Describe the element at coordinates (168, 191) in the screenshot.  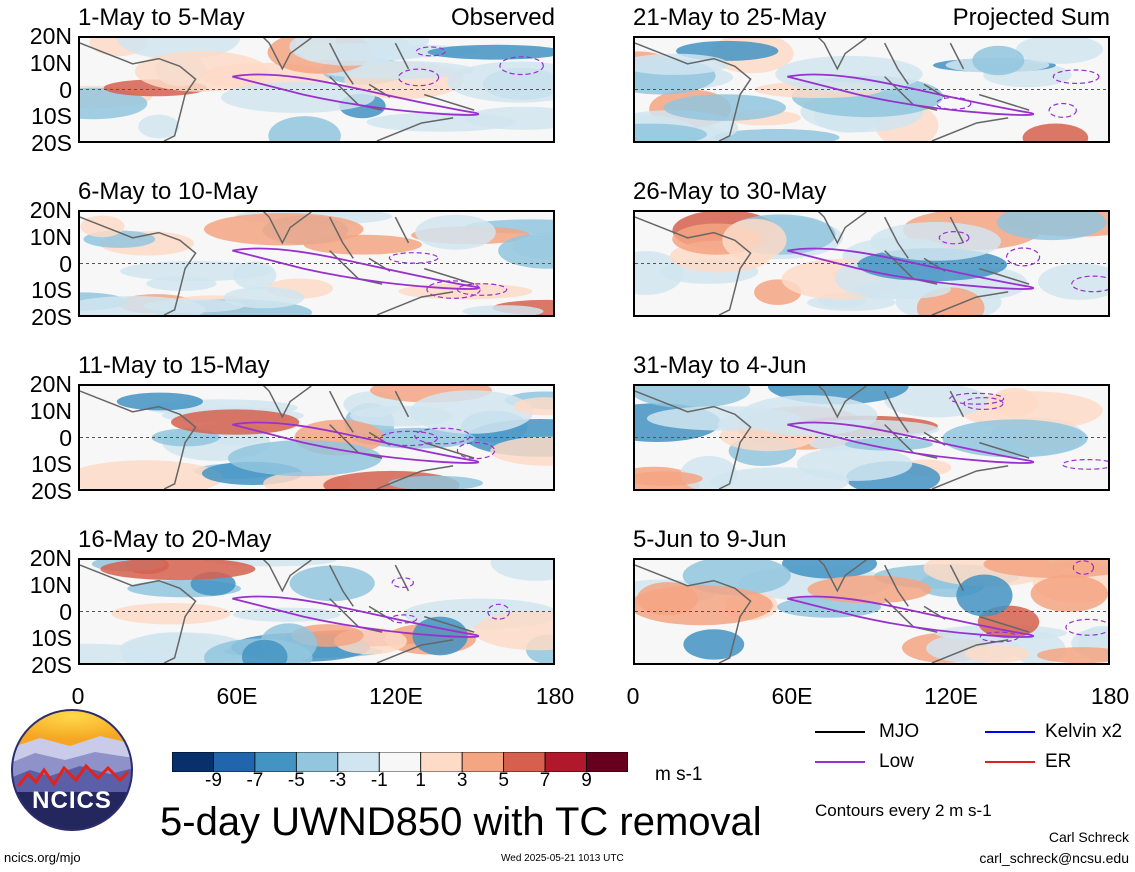
I see `panel-title: 6-May to 10-May` at that location.